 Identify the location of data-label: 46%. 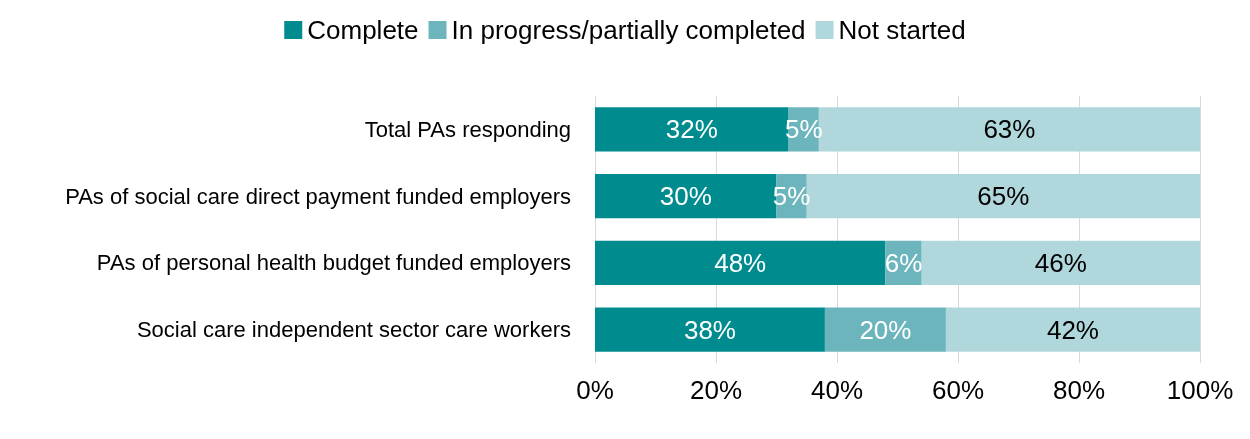
(1060, 262).